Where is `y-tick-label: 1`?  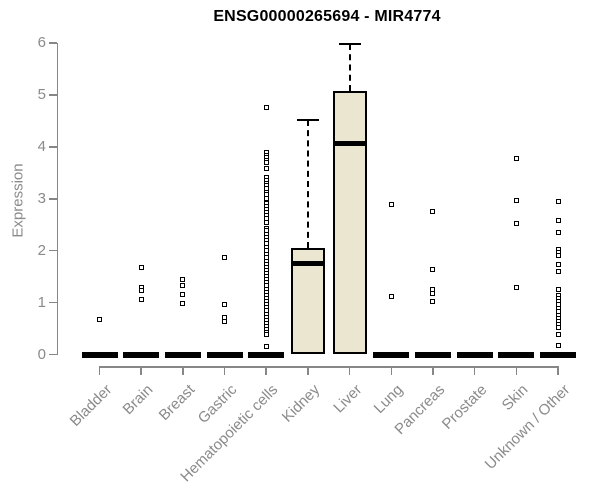 y-tick-label: 1 is located at coordinates (41, 302).